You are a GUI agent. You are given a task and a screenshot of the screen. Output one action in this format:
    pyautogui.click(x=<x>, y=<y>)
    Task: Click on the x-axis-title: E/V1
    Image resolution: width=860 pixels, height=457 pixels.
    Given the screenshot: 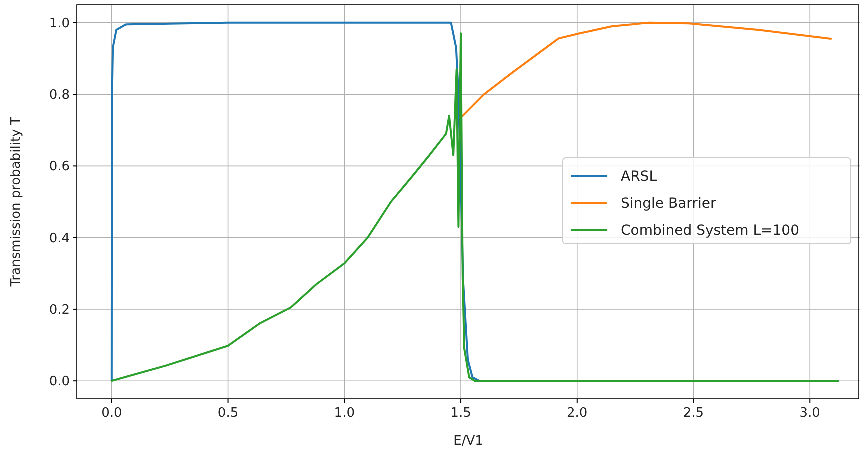 What is the action you would take?
    pyautogui.click(x=469, y=441)
    